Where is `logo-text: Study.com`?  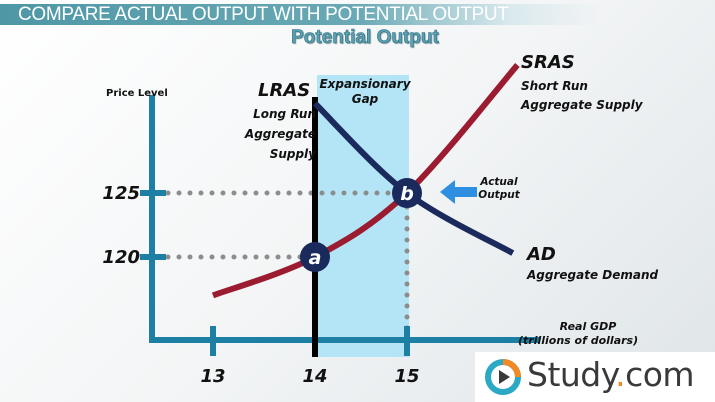
logo-text: Study.com is located at coordinates (611, 374).